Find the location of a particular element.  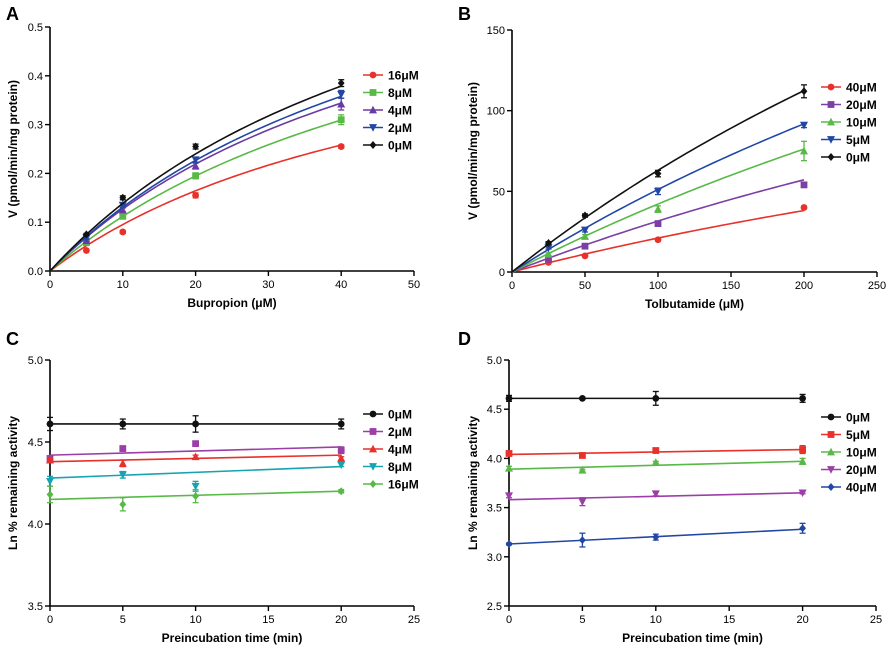

chart-c-legend-label-0: 0μM is located at coordinates (400, 415).